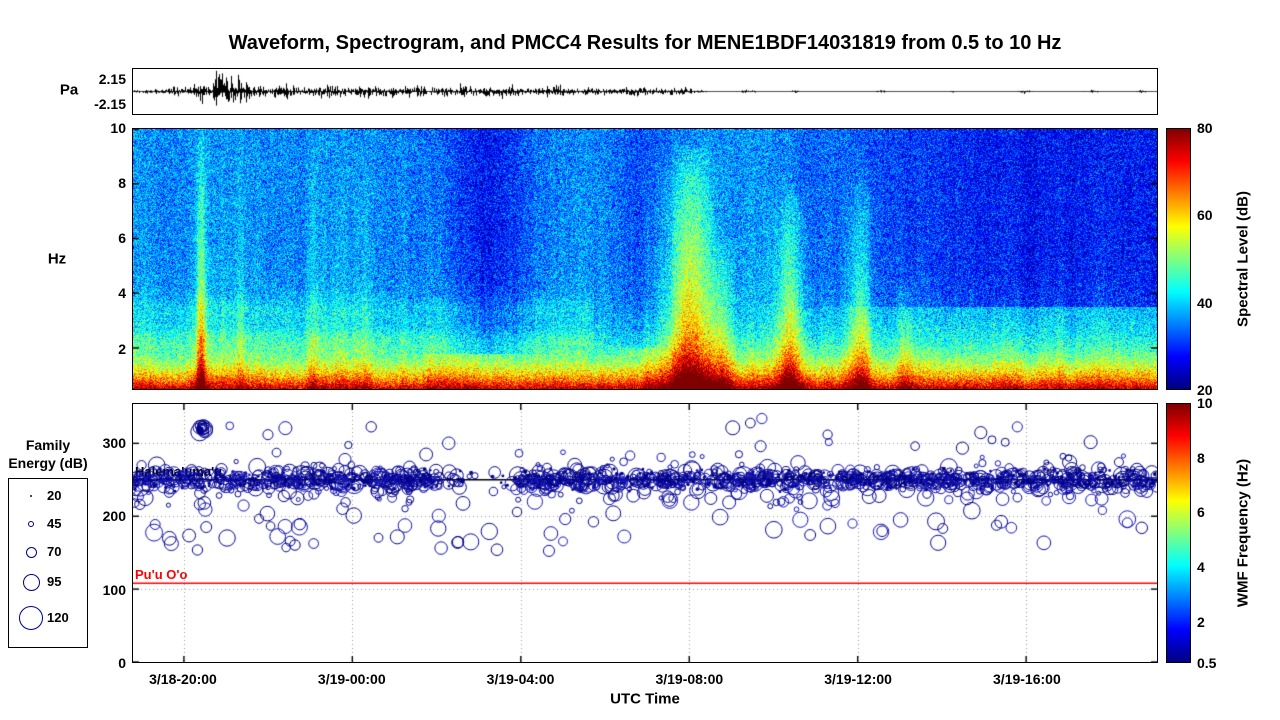 This screenshot has height=720, width=1280. I want to click on wmf-colorbar-tick-label: 0.5, so click(1207, 663).